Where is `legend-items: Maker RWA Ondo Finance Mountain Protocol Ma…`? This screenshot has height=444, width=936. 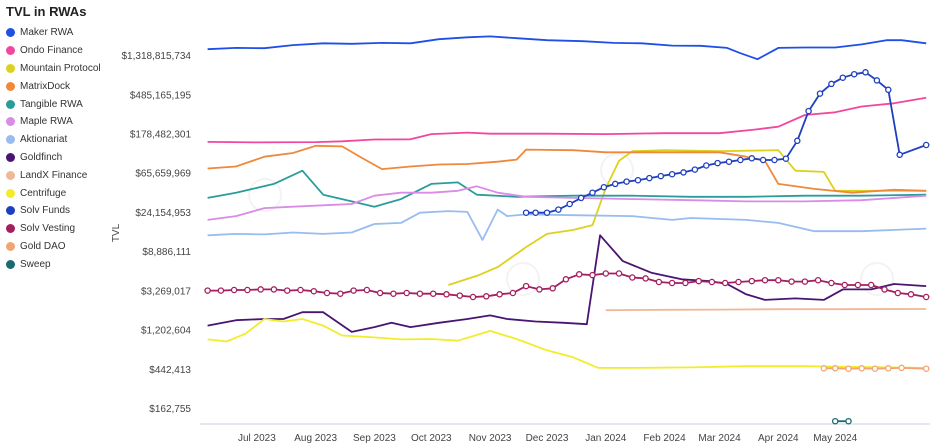
legend-items: Maker RWA Ondo Finance Mountain Protocol Ma… is located at coordinates (60, 148).